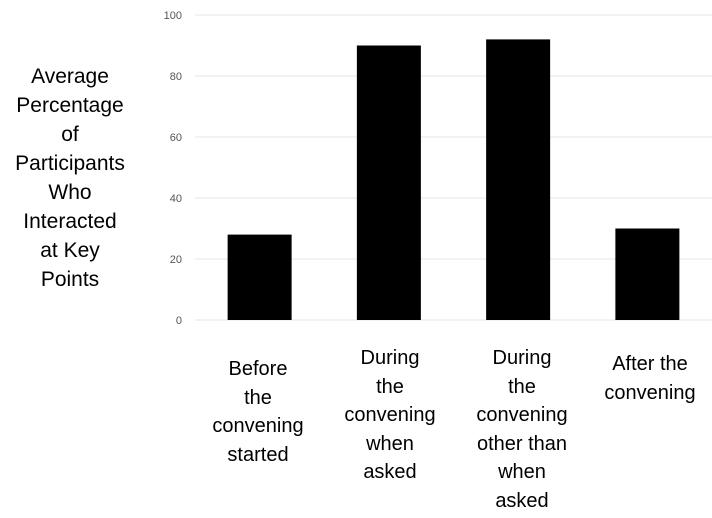 The width and height of the screenshot is (712, 518). What do you see at coordinates (70, 134) in the screenshot?
I see `y-axis-label-line: of` at bounding box center [70, 134].